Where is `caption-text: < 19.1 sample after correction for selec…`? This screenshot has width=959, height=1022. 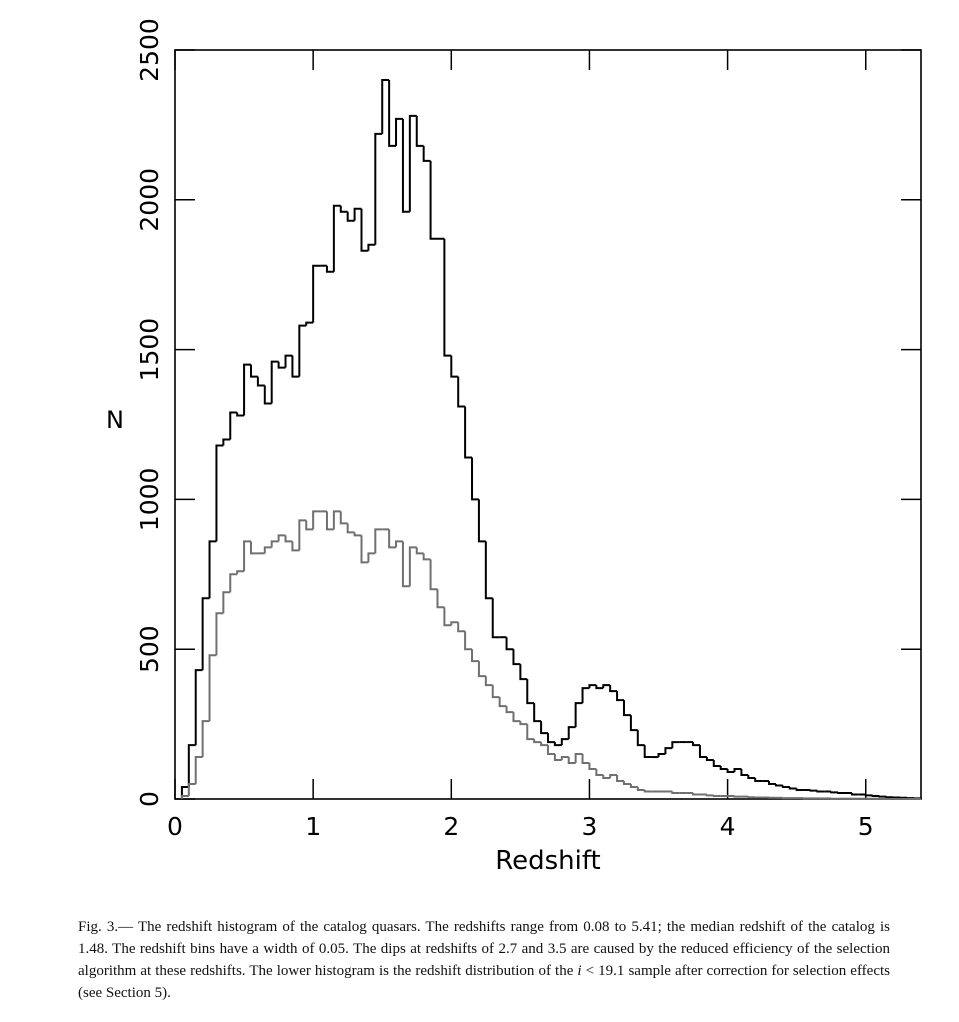
caption-text: < 19.1 sample after correction for selec… is located at coordinates (484, 982).